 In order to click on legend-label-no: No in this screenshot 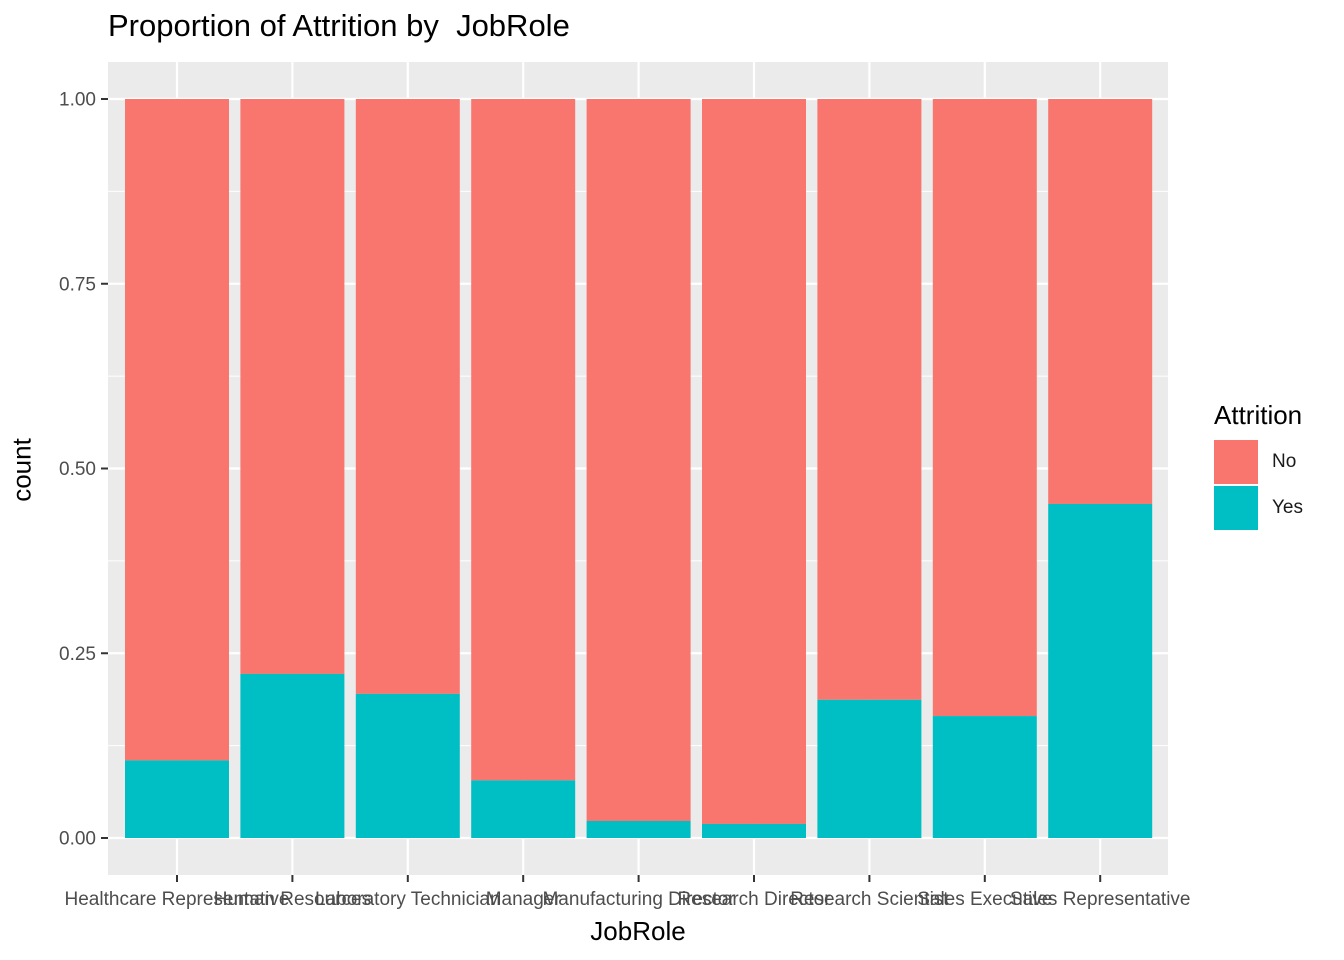, I will do `click(1284, 461)`.